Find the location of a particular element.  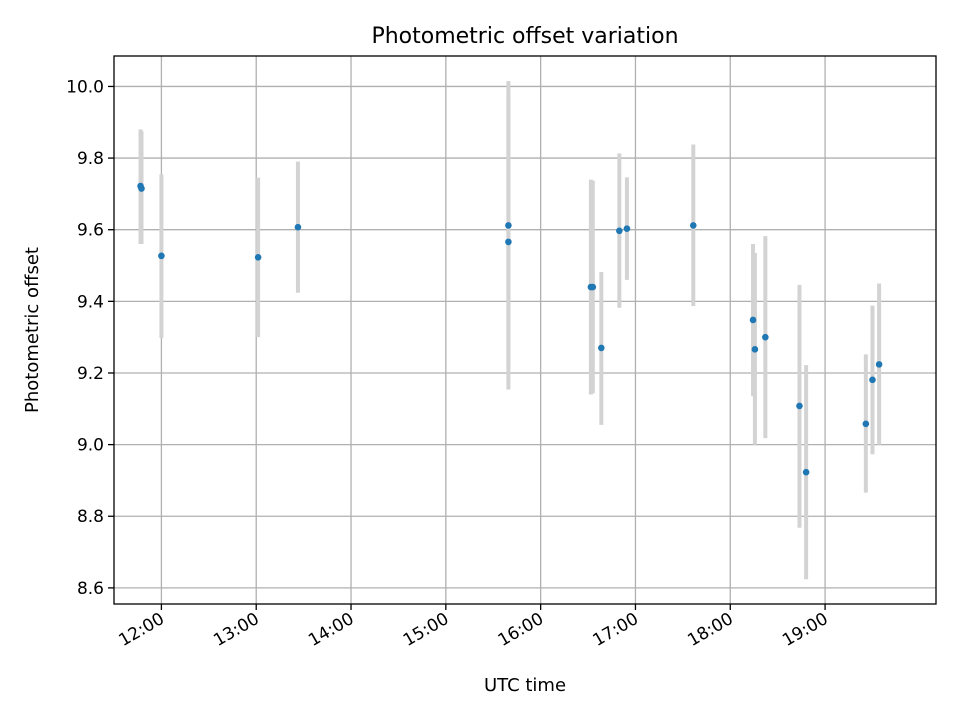

x-axis-label: UTC time is located at coordinates (525, 685).